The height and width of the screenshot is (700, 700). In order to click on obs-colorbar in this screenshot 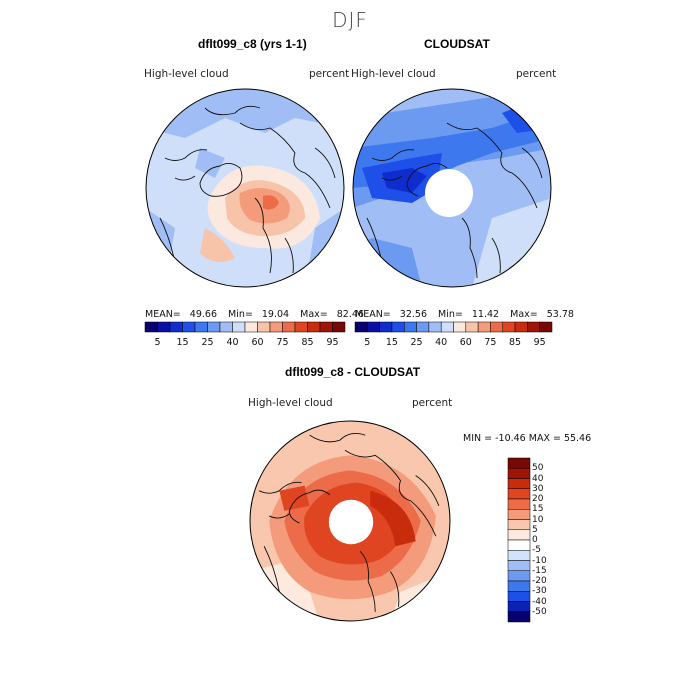, I will do `click(453, 327)`.